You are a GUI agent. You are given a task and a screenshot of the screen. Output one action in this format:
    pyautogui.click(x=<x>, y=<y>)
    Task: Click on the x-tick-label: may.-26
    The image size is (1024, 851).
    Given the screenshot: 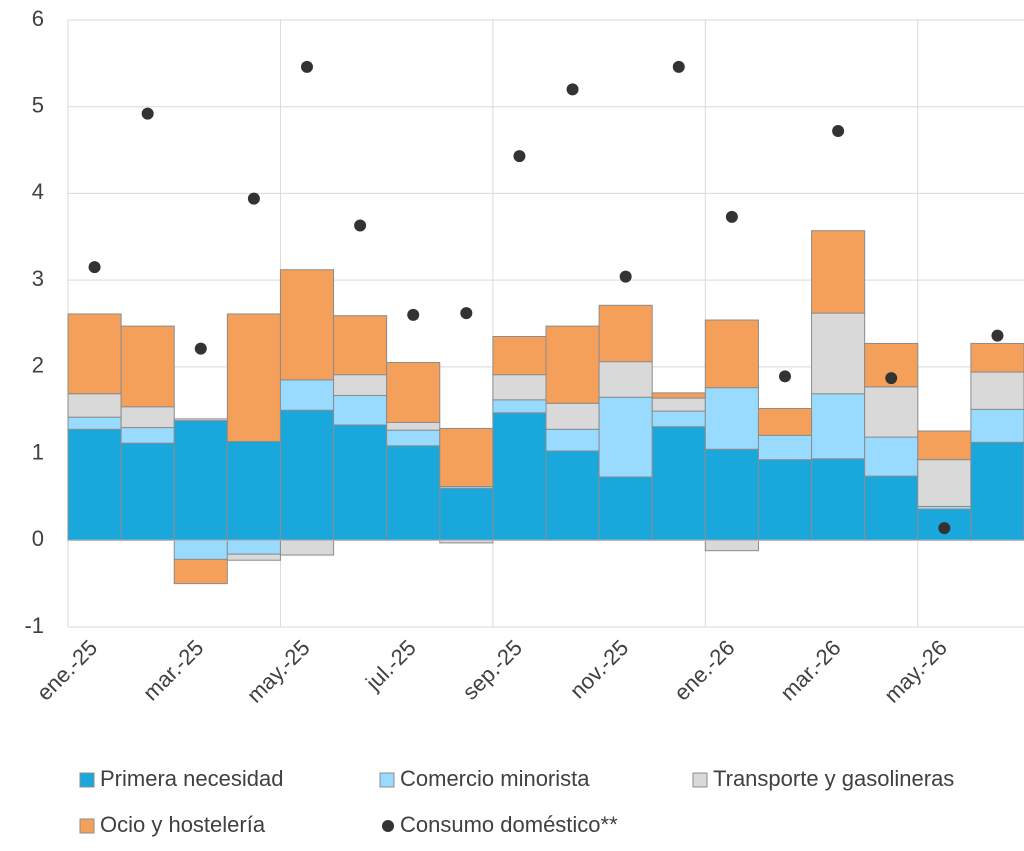 What is the action you would take?
    pyautogui.click(x=915, y=671)
    